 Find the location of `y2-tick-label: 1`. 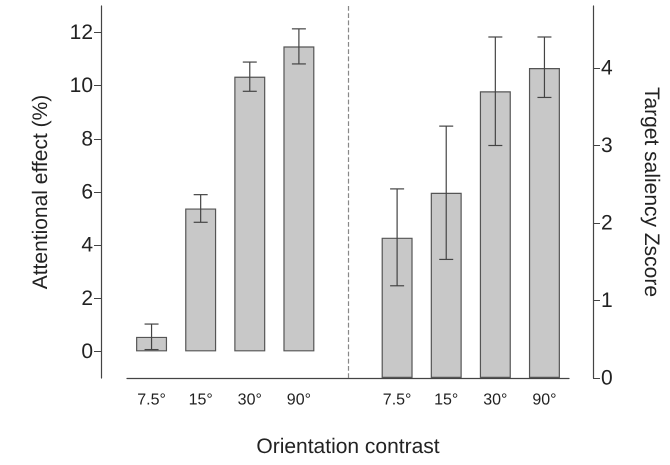

y2-tick-label: 1 is located at coordinates (607, 300).